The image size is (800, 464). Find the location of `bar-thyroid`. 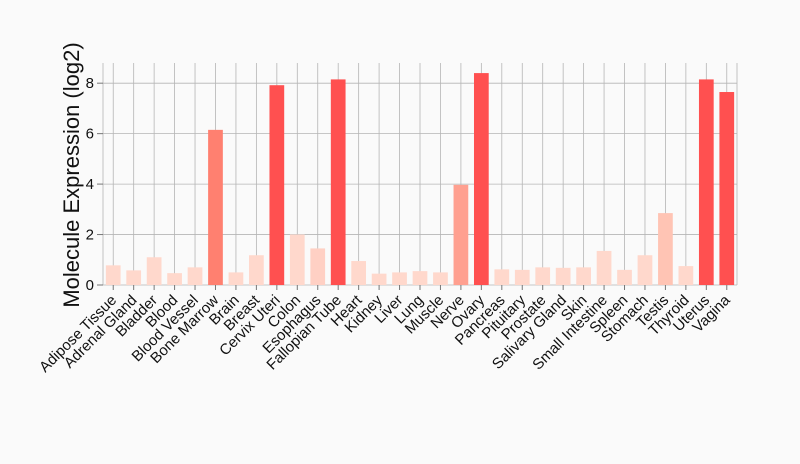

bar-thyroid is located at coordinates (686, 275).